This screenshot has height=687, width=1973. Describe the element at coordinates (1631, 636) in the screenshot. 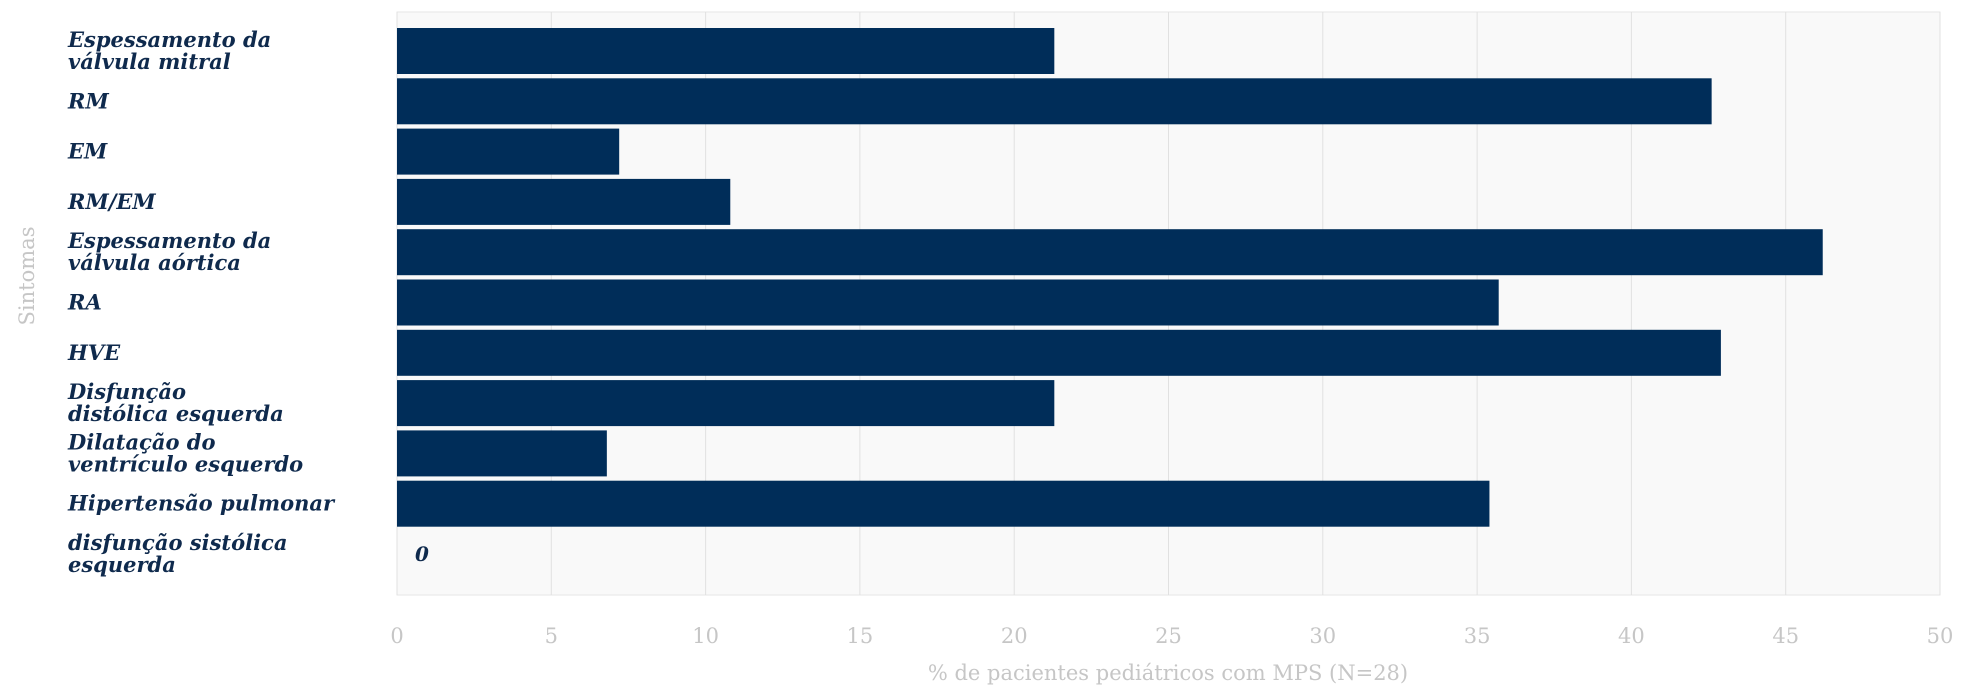

I see `x-tick-label: 40` at that location.